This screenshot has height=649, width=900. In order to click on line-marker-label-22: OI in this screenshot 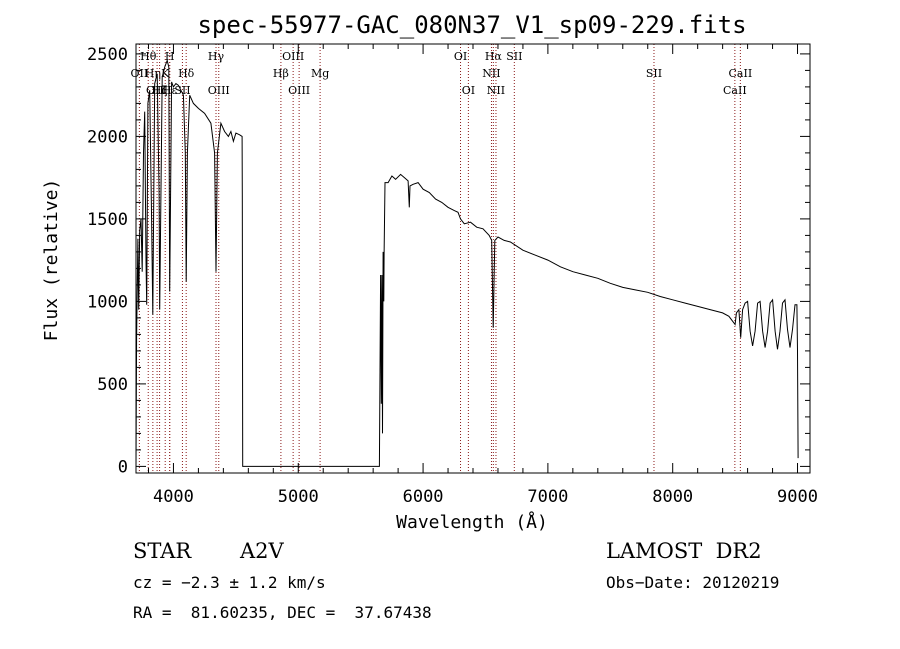, I will do `click(468, 90)`.